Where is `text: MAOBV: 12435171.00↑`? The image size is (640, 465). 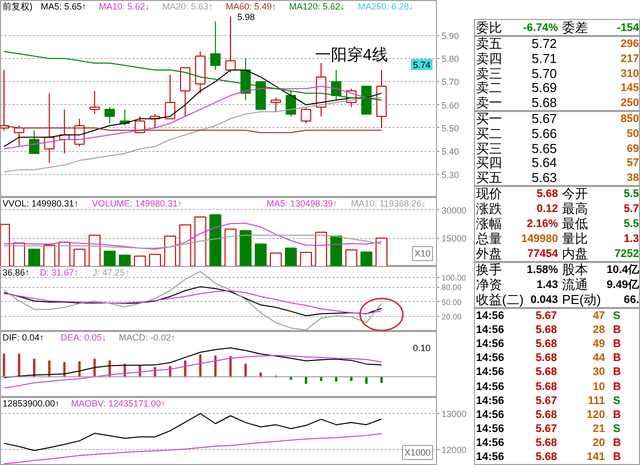 text: MAOBV: 12435171.00↑ is located at coordinates (118, 403).